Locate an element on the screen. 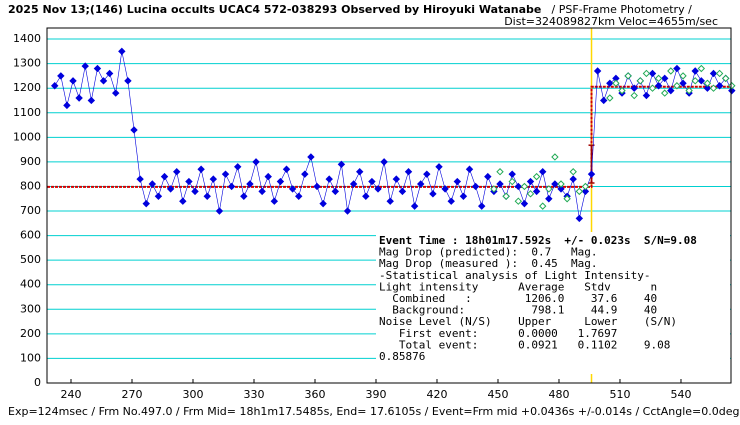 Image resolution: width=740 pixels, height=425 pixels. annotation: Combined : 1206.0 37.6 40 is located at coordinates (518, 298).